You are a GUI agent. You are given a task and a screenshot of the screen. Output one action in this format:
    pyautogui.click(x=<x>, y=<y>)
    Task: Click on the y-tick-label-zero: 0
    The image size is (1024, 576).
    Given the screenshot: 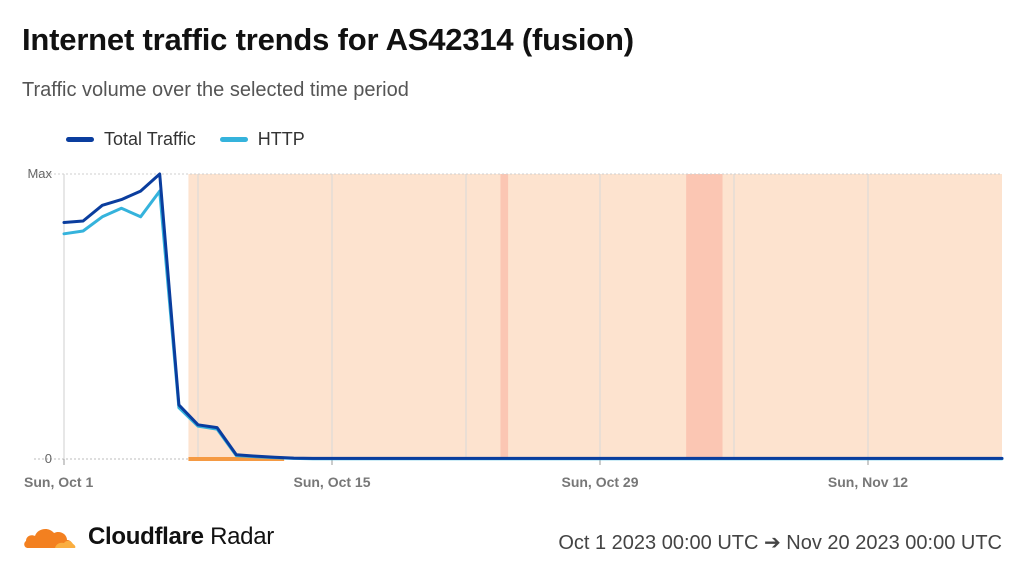 What is the action you would take?
    pyautogui.click(x=48, y=458)
    